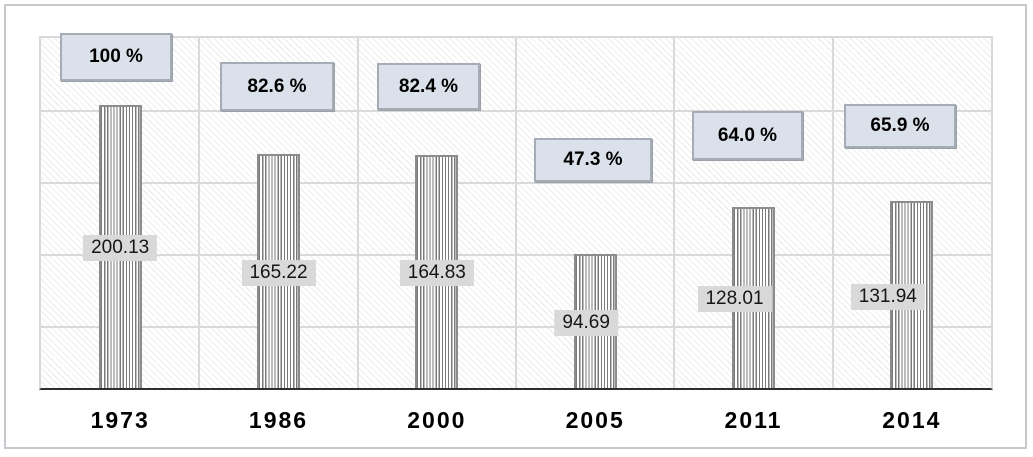 The image size is (1033, 457). I want to click on x-axis-label: 2014, so click(912, 420).